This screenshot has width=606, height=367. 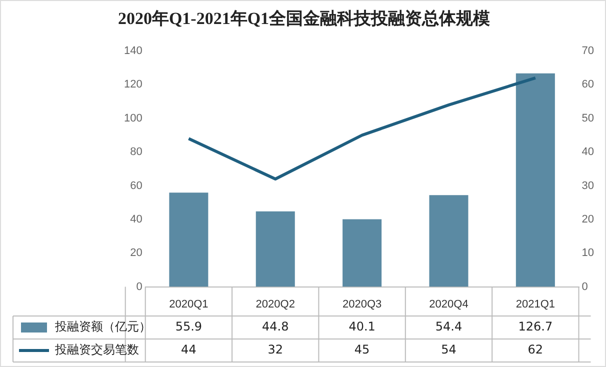 What do you see at coordinates (133, 84) in the screenshot?
I see `y-tick-label: 120` at bounding box center [133, 84].